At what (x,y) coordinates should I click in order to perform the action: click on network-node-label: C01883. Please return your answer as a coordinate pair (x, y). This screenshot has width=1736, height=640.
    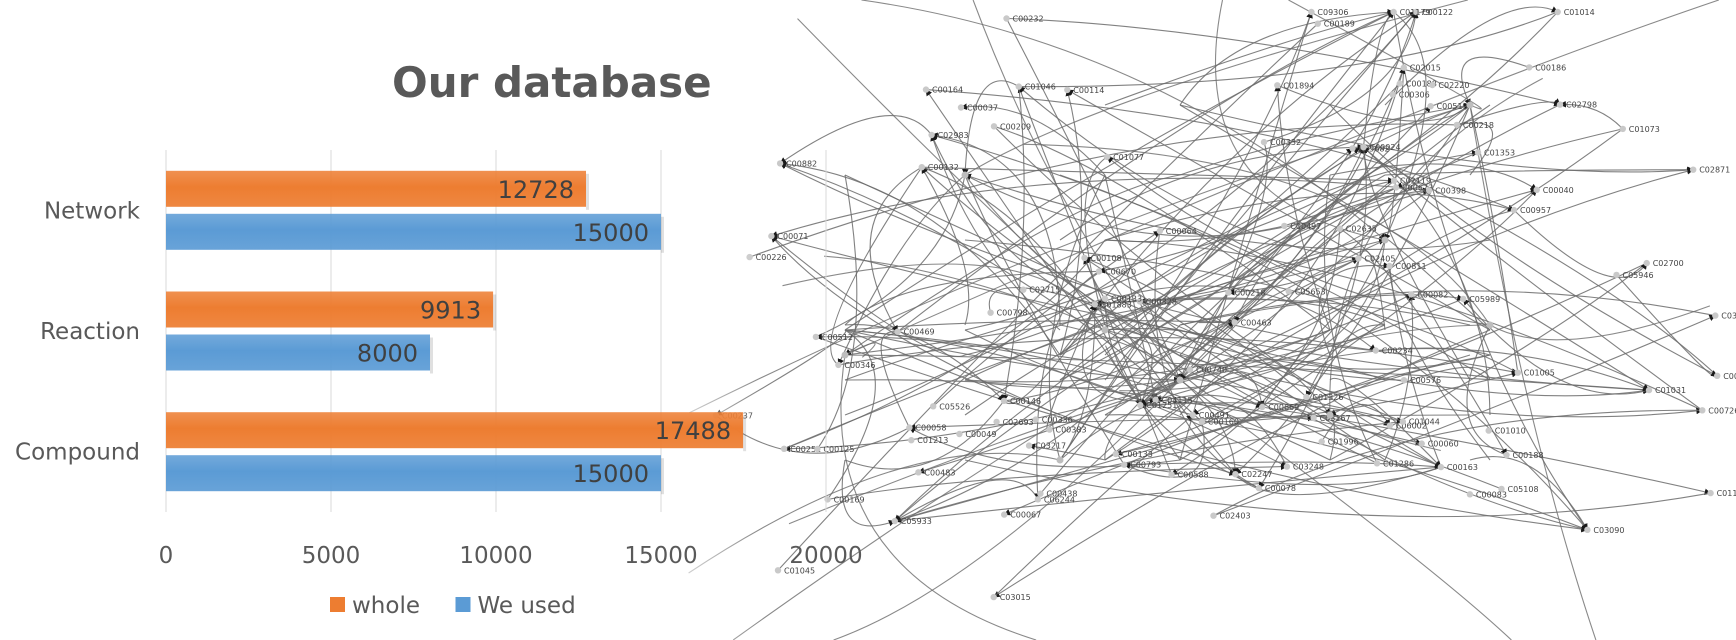
    Looking at the image, I should click on (1116, 304).